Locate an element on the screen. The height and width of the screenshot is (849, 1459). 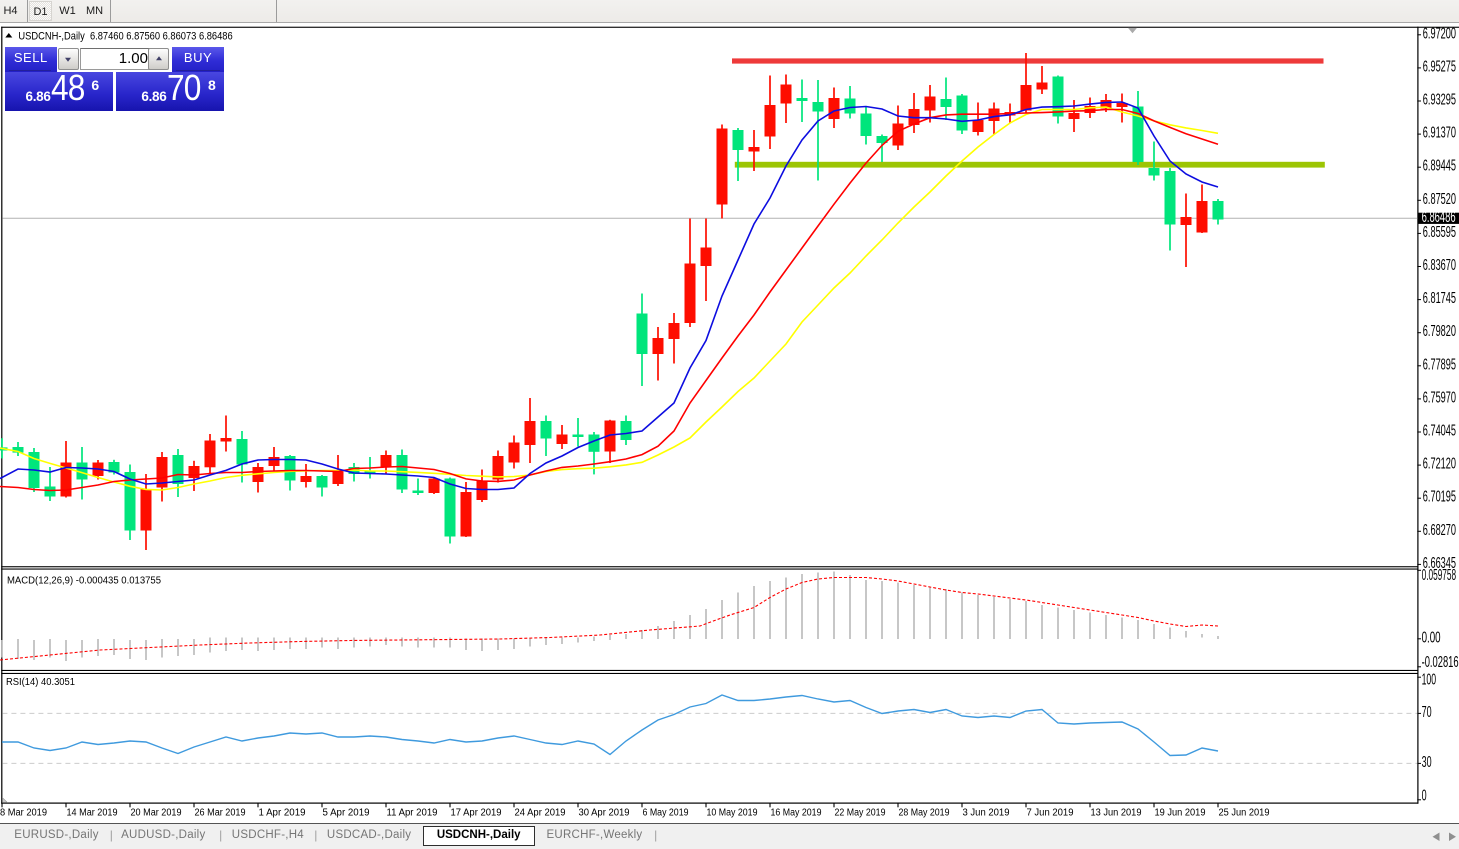
svg-text: 1 Apr 2019 is located at coordinates (282, 813).